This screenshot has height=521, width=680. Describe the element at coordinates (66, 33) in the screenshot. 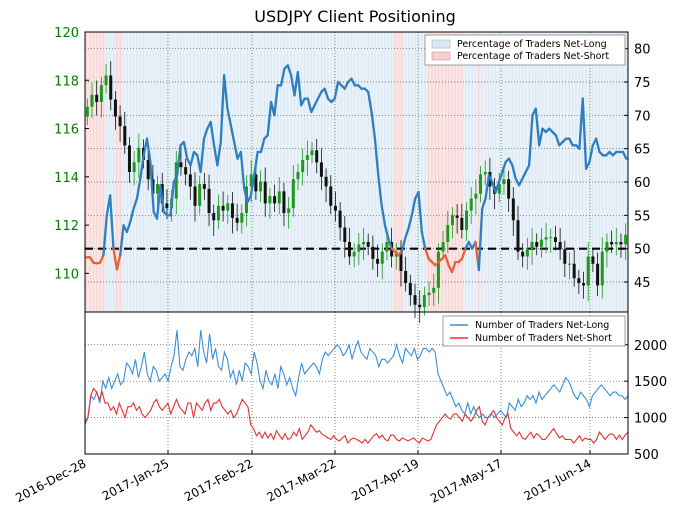

I see `price-tick-label: 120` at that location.